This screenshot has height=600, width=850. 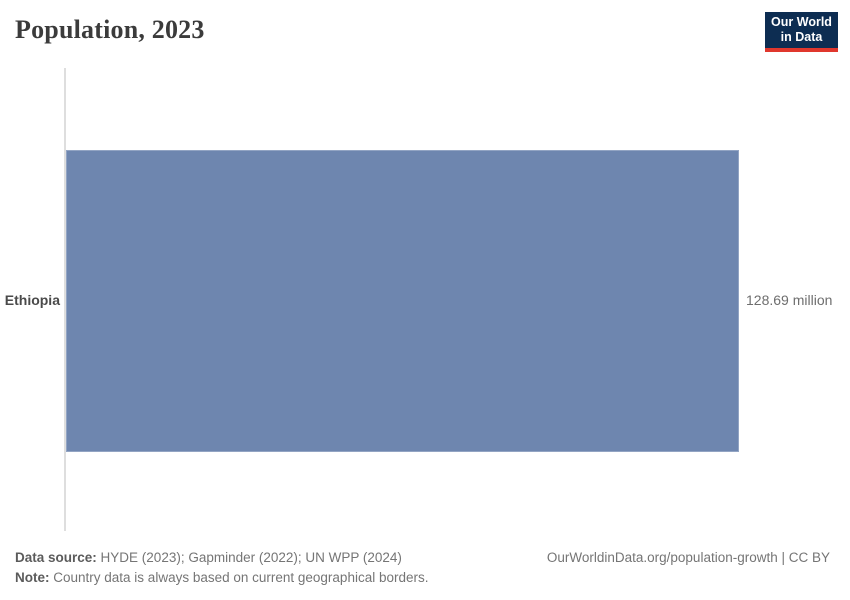 I want to click on owid-logo-line1: Our World, so click(x=801, y=21).